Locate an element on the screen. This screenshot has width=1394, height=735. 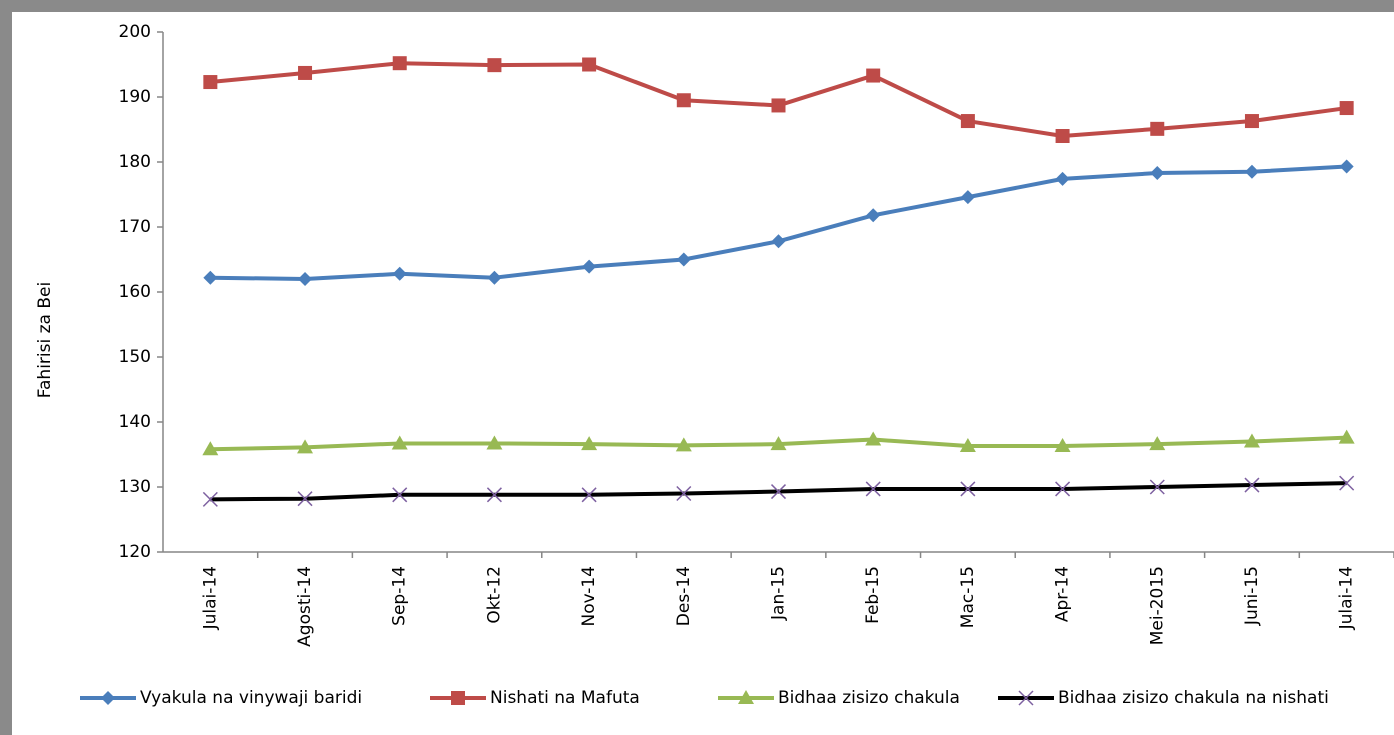
y-tick-label: 200 is located at coordinates (135, 32).